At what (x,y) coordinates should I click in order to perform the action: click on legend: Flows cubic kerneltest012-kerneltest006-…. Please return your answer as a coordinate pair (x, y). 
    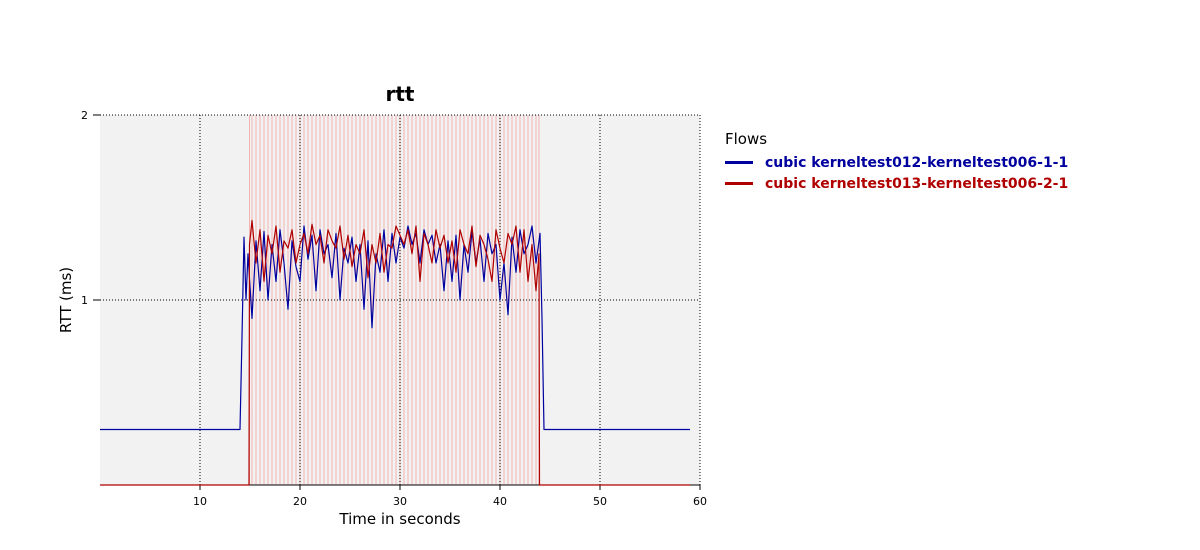
    Looking at the image, I should click on (896, 162).